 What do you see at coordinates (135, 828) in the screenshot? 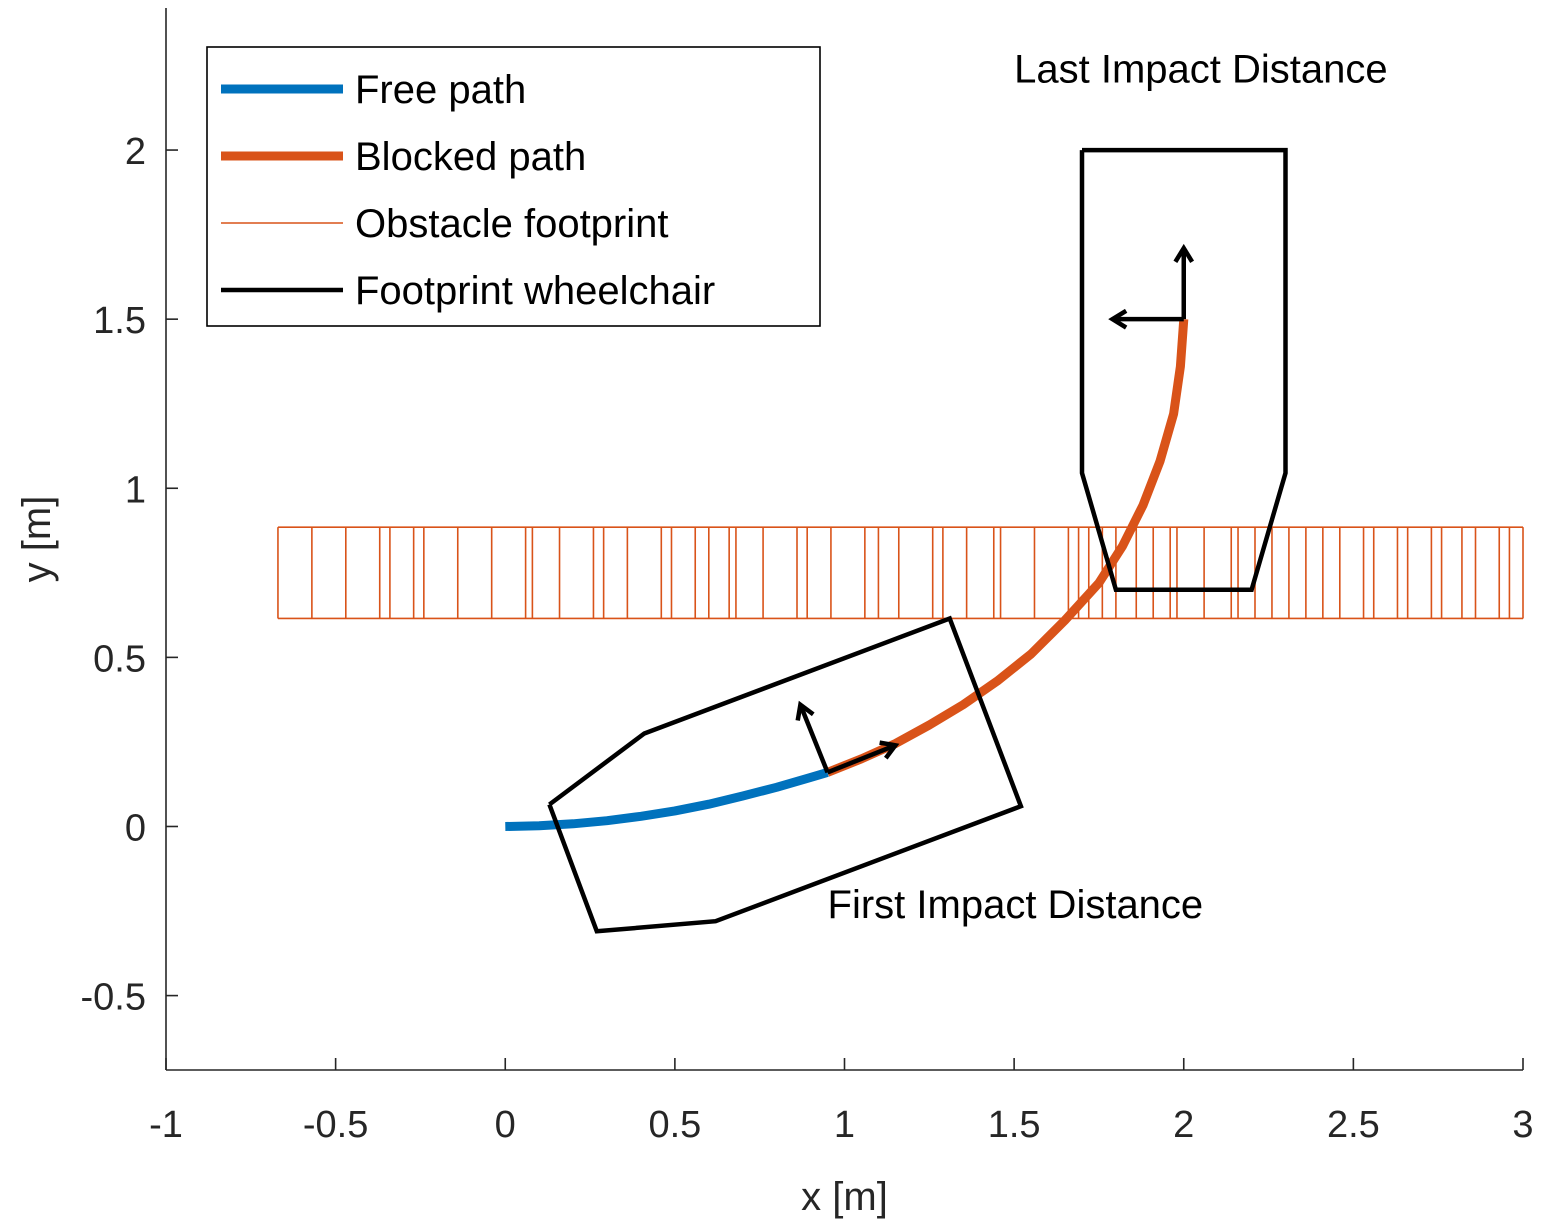
I see `y-tick-label: 0` at bounding box center [135, 828].